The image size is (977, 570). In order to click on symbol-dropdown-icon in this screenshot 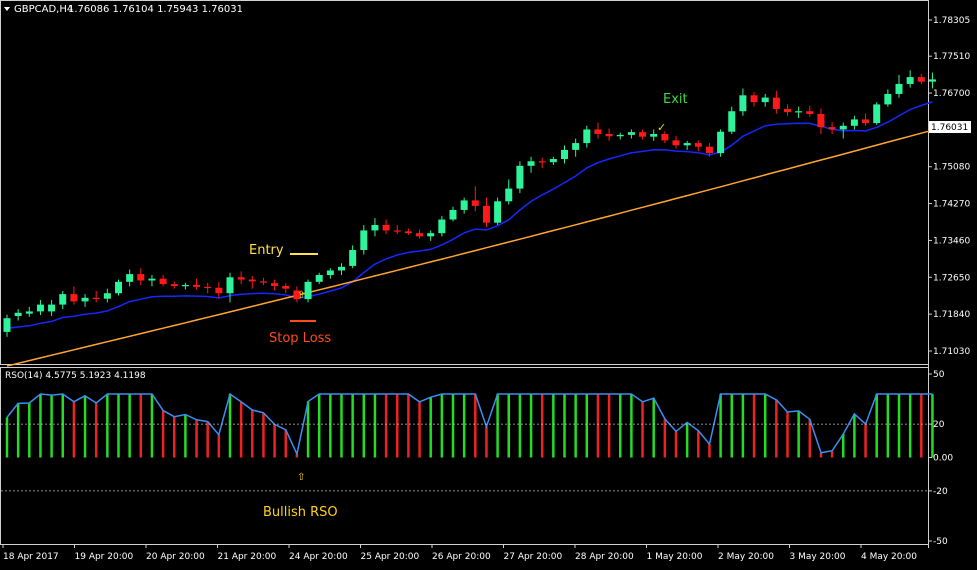, I will do `click(7, 9)`.